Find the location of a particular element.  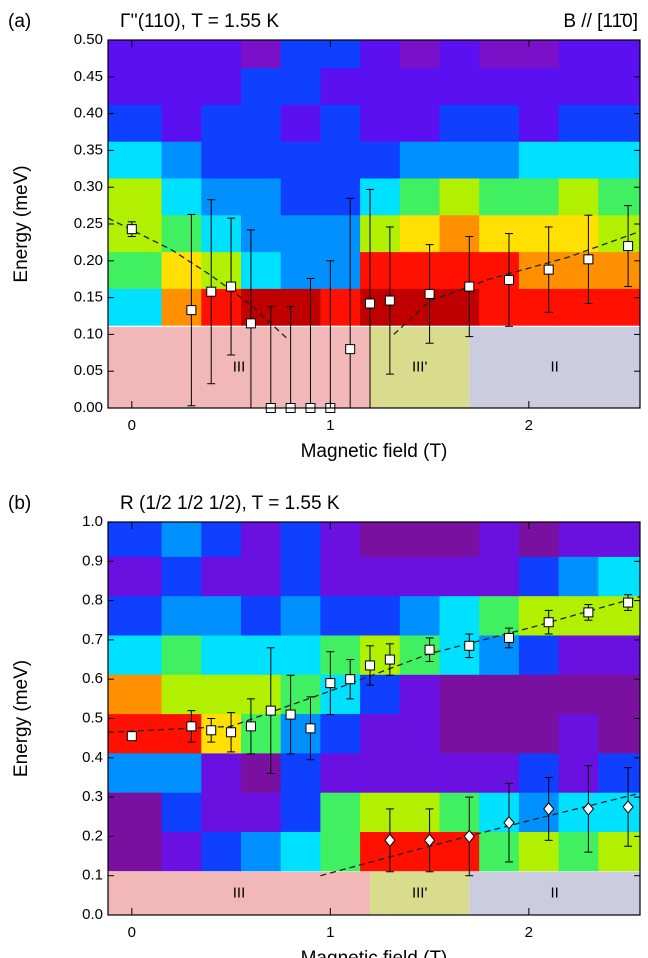

region-label: II is located at coordinates (554, 366).